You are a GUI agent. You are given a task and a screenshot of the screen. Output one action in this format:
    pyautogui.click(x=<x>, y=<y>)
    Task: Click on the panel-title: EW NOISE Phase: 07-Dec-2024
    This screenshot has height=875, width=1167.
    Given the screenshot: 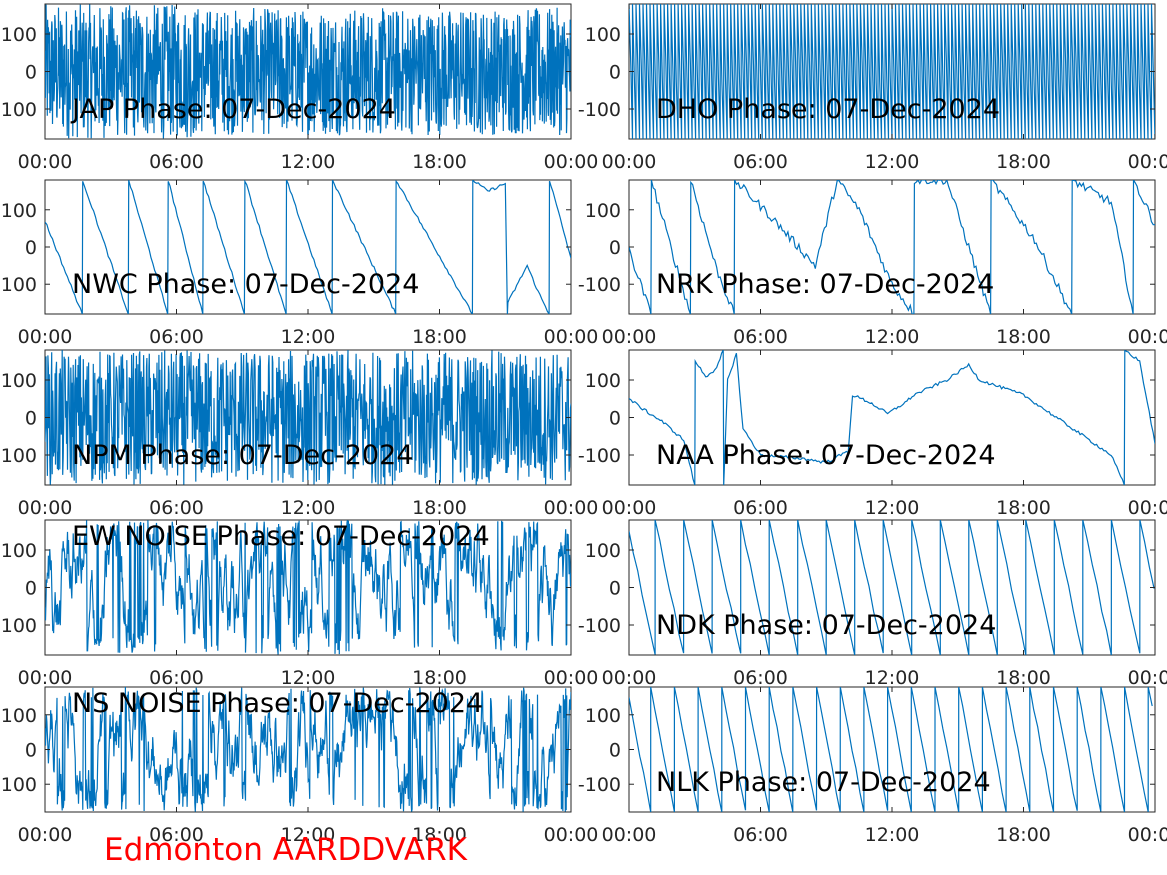 What is the action you would take?
    pyautogui.click(x=281, y=536)
    